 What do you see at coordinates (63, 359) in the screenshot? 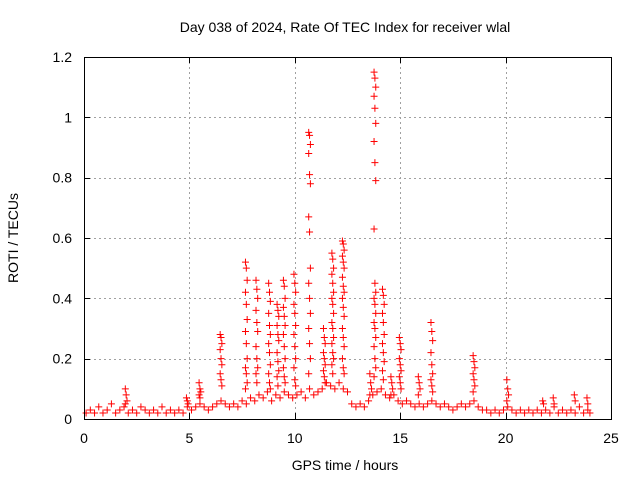
I see `y-tick-label: 0.2` at bounding box center [63, 359].